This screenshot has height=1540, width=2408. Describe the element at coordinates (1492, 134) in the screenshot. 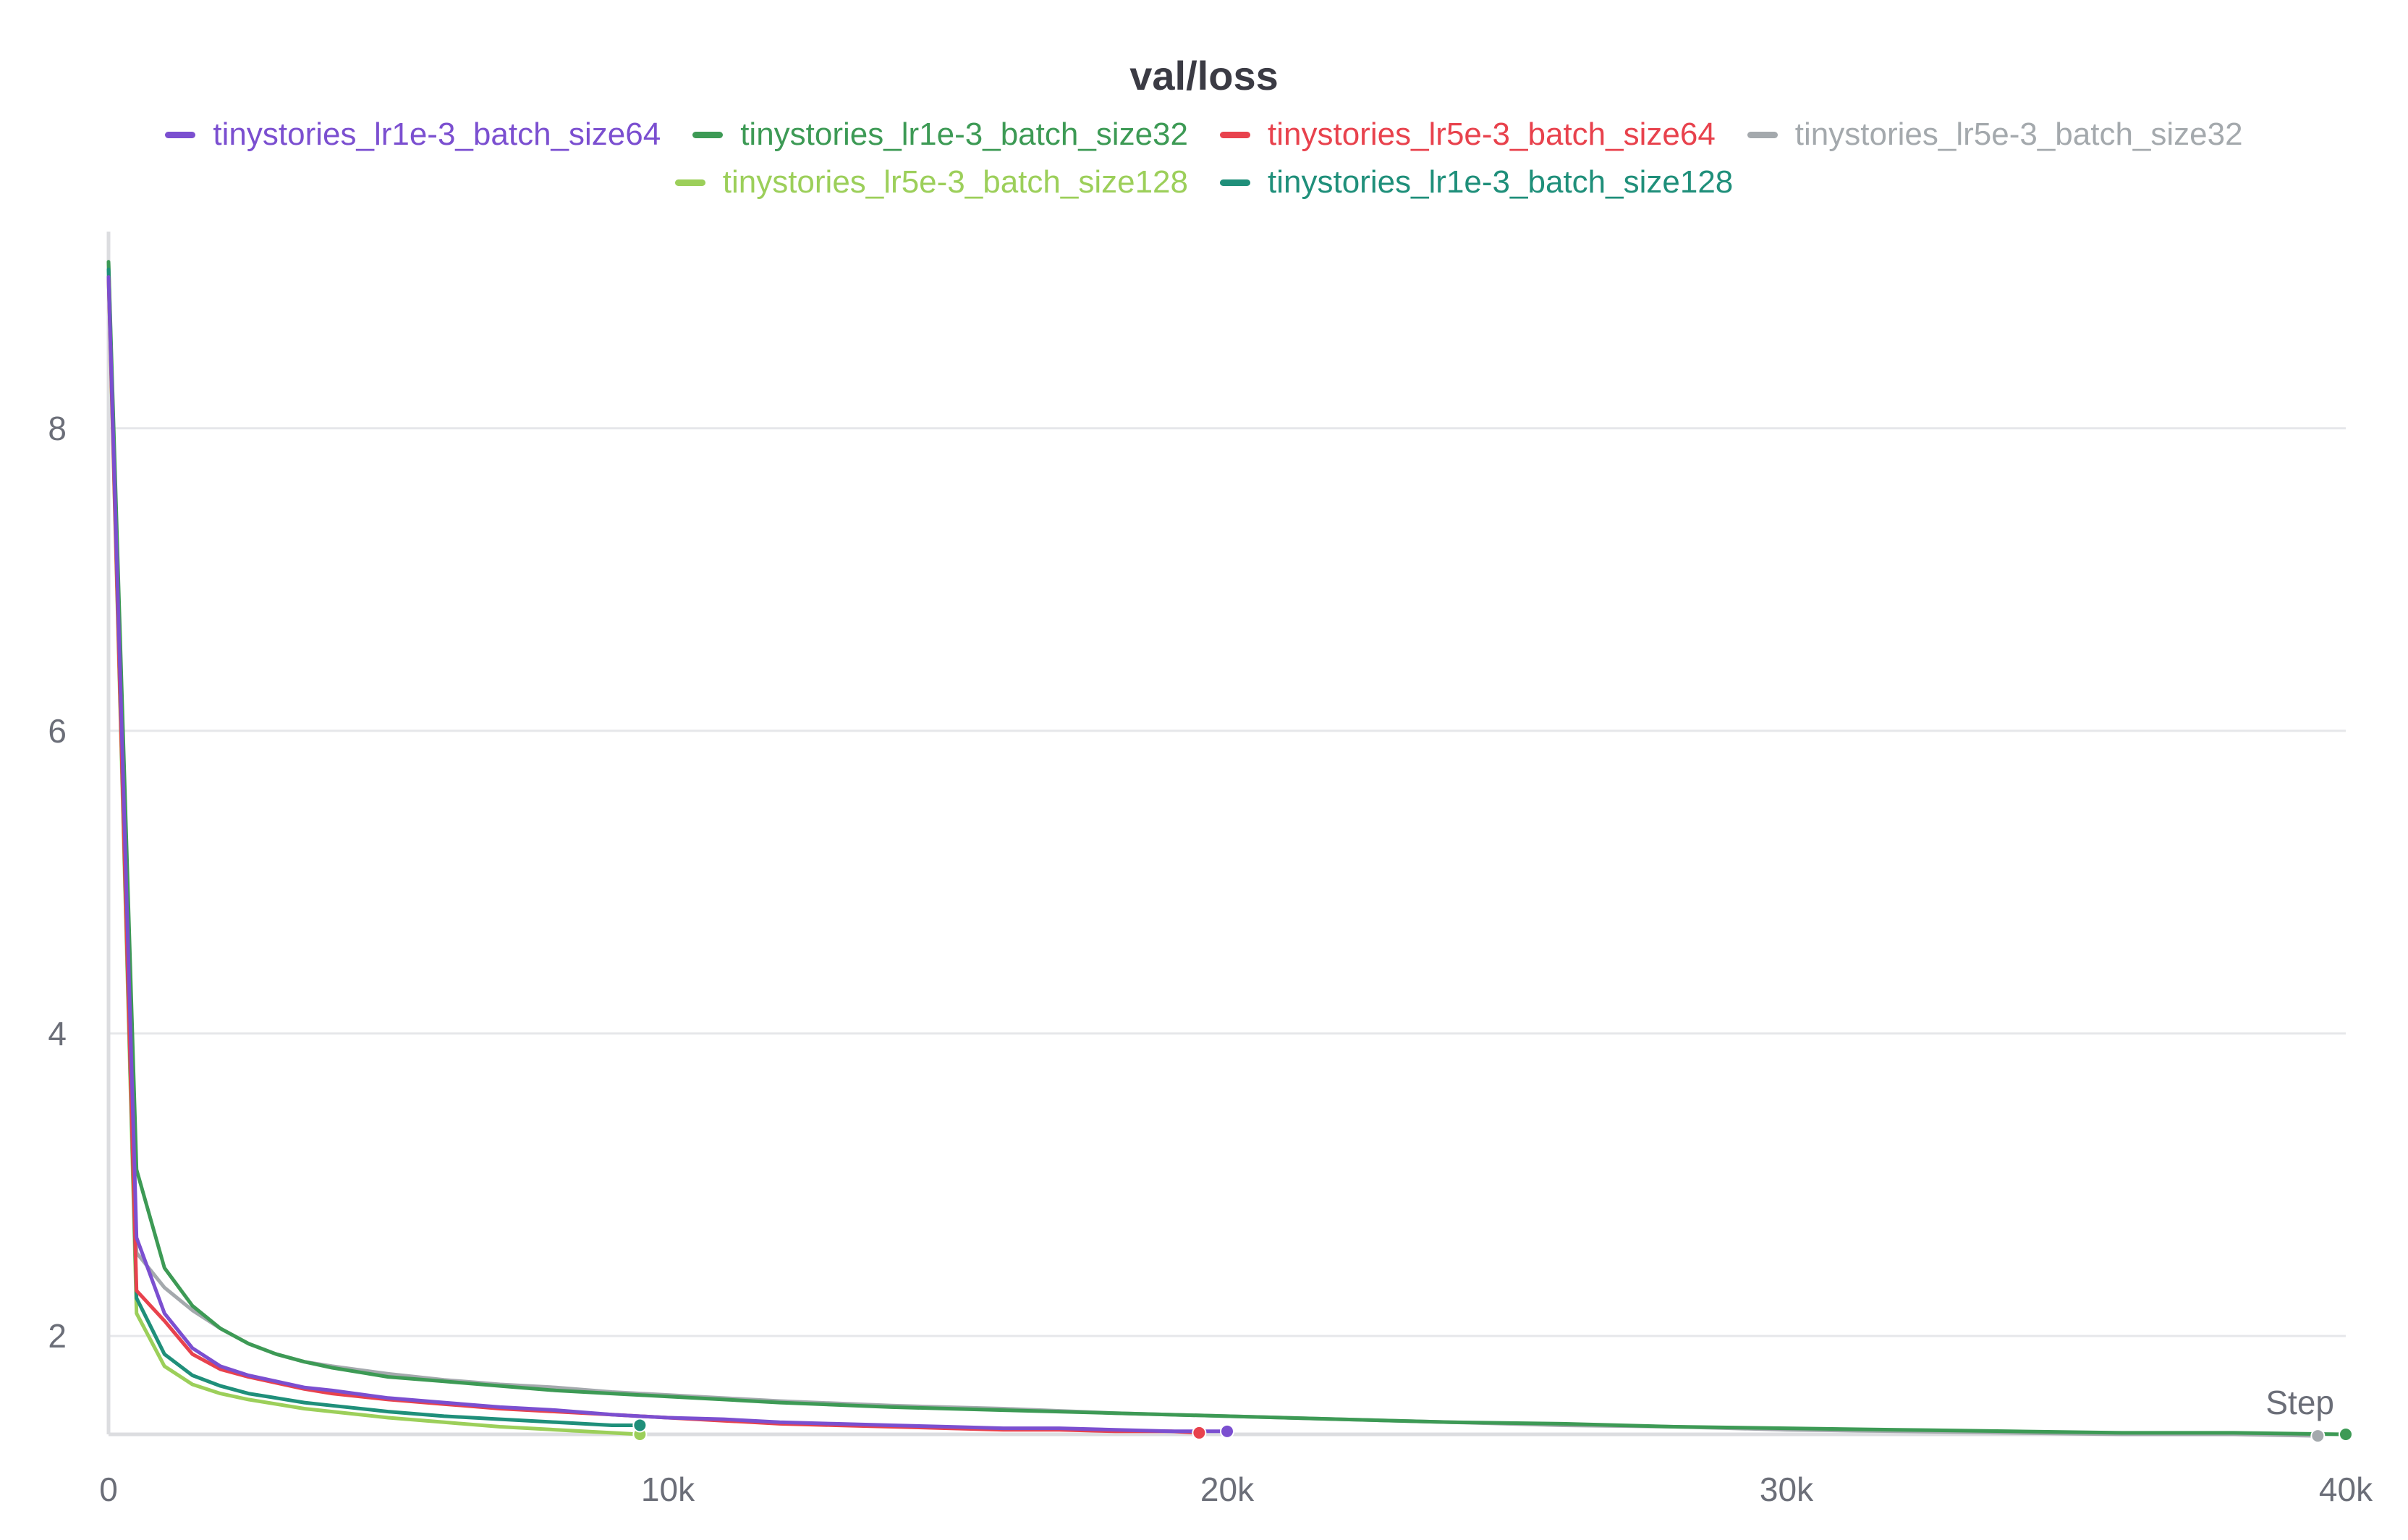

I see `legend-label: tinystories_lr5e-3_batch_size64` at that location.